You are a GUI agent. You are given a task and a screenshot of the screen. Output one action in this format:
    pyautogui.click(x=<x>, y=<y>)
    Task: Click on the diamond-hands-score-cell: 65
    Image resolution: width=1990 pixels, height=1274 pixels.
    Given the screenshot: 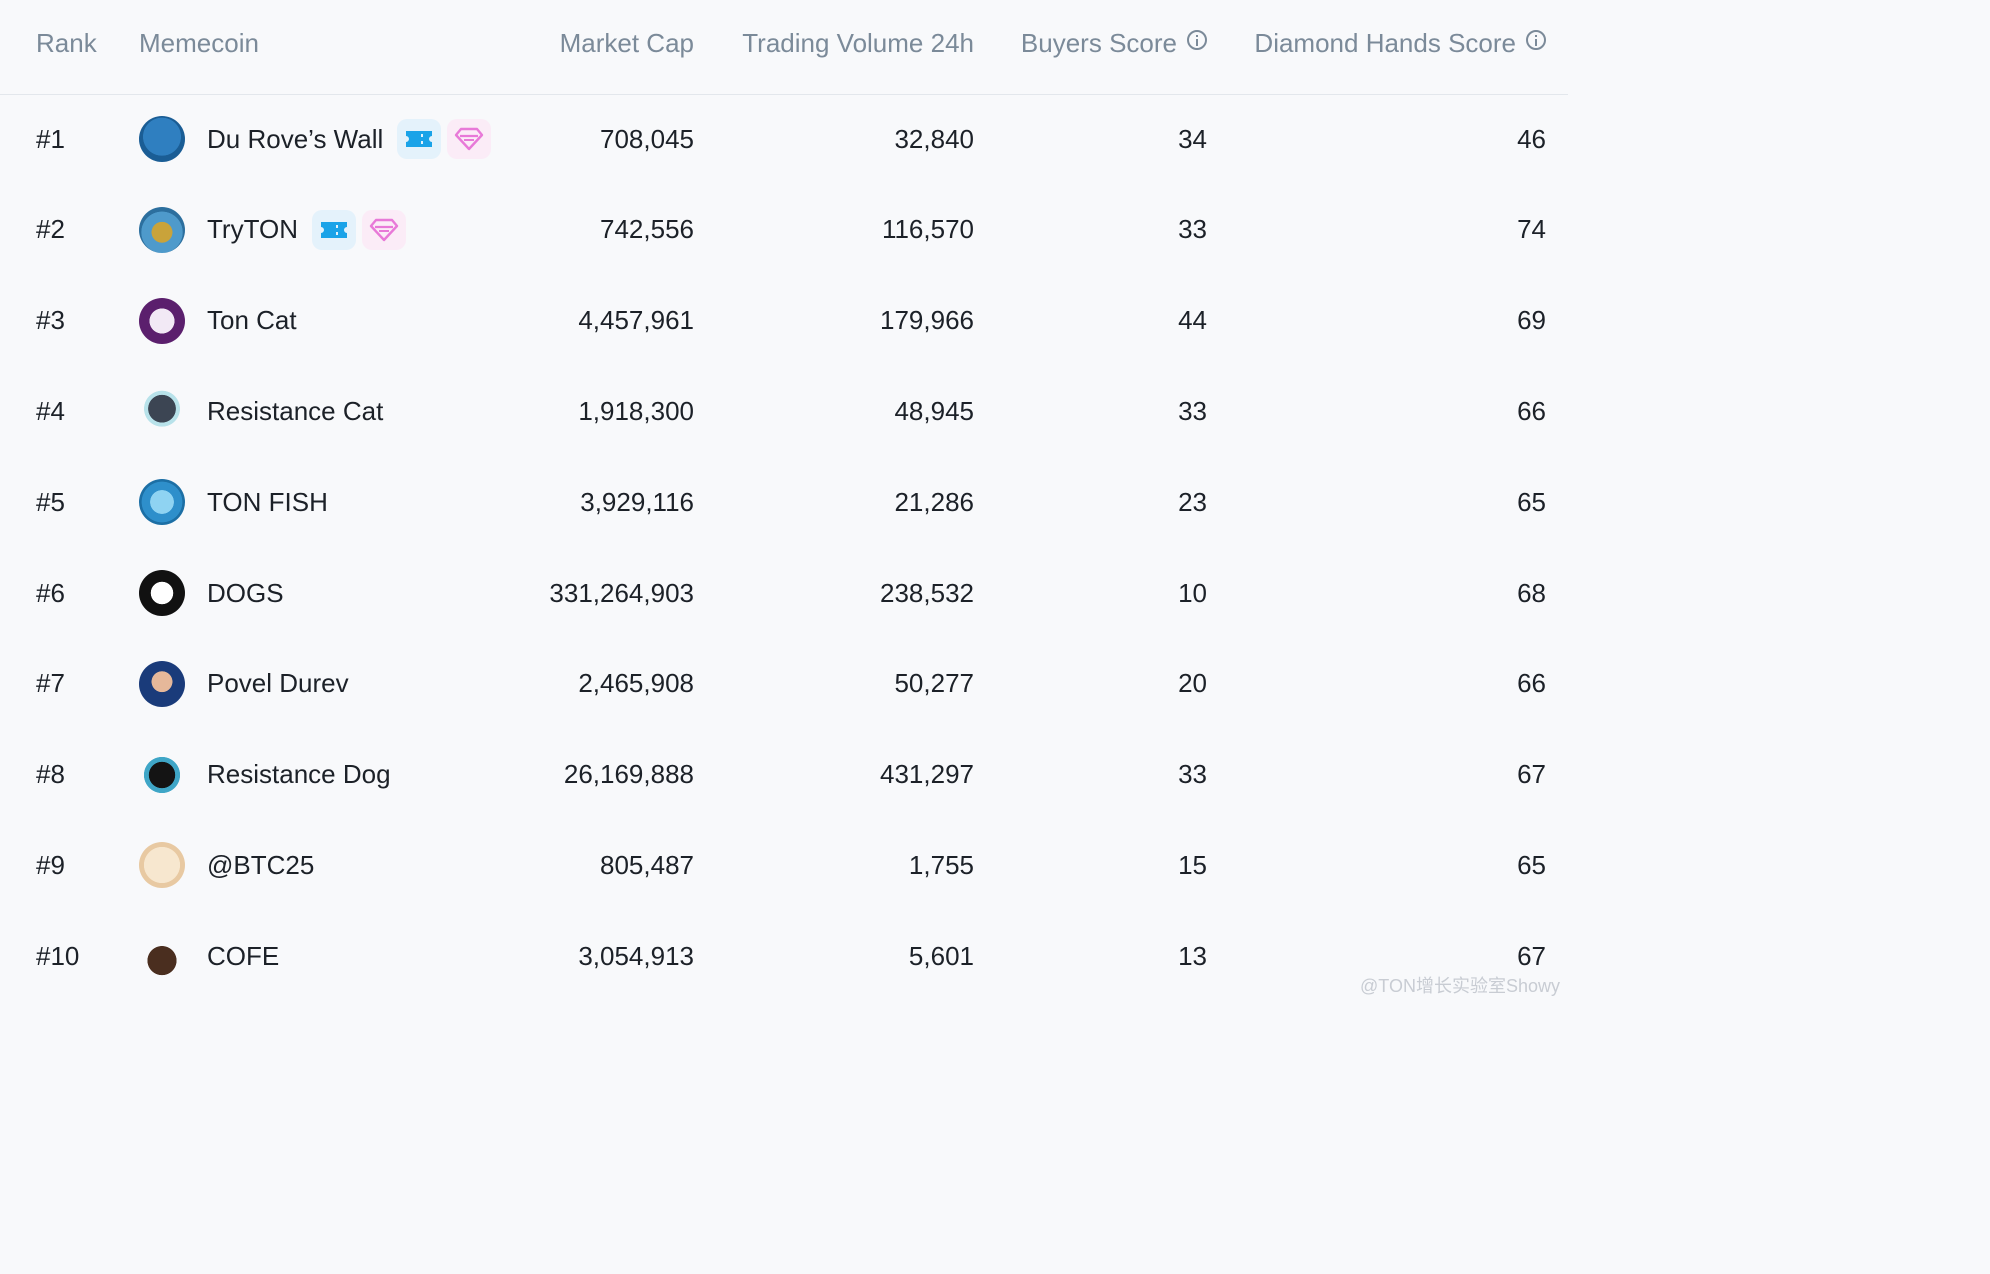 What is the action you would take?
    pyautogui.click(x=1531, y=501)
    